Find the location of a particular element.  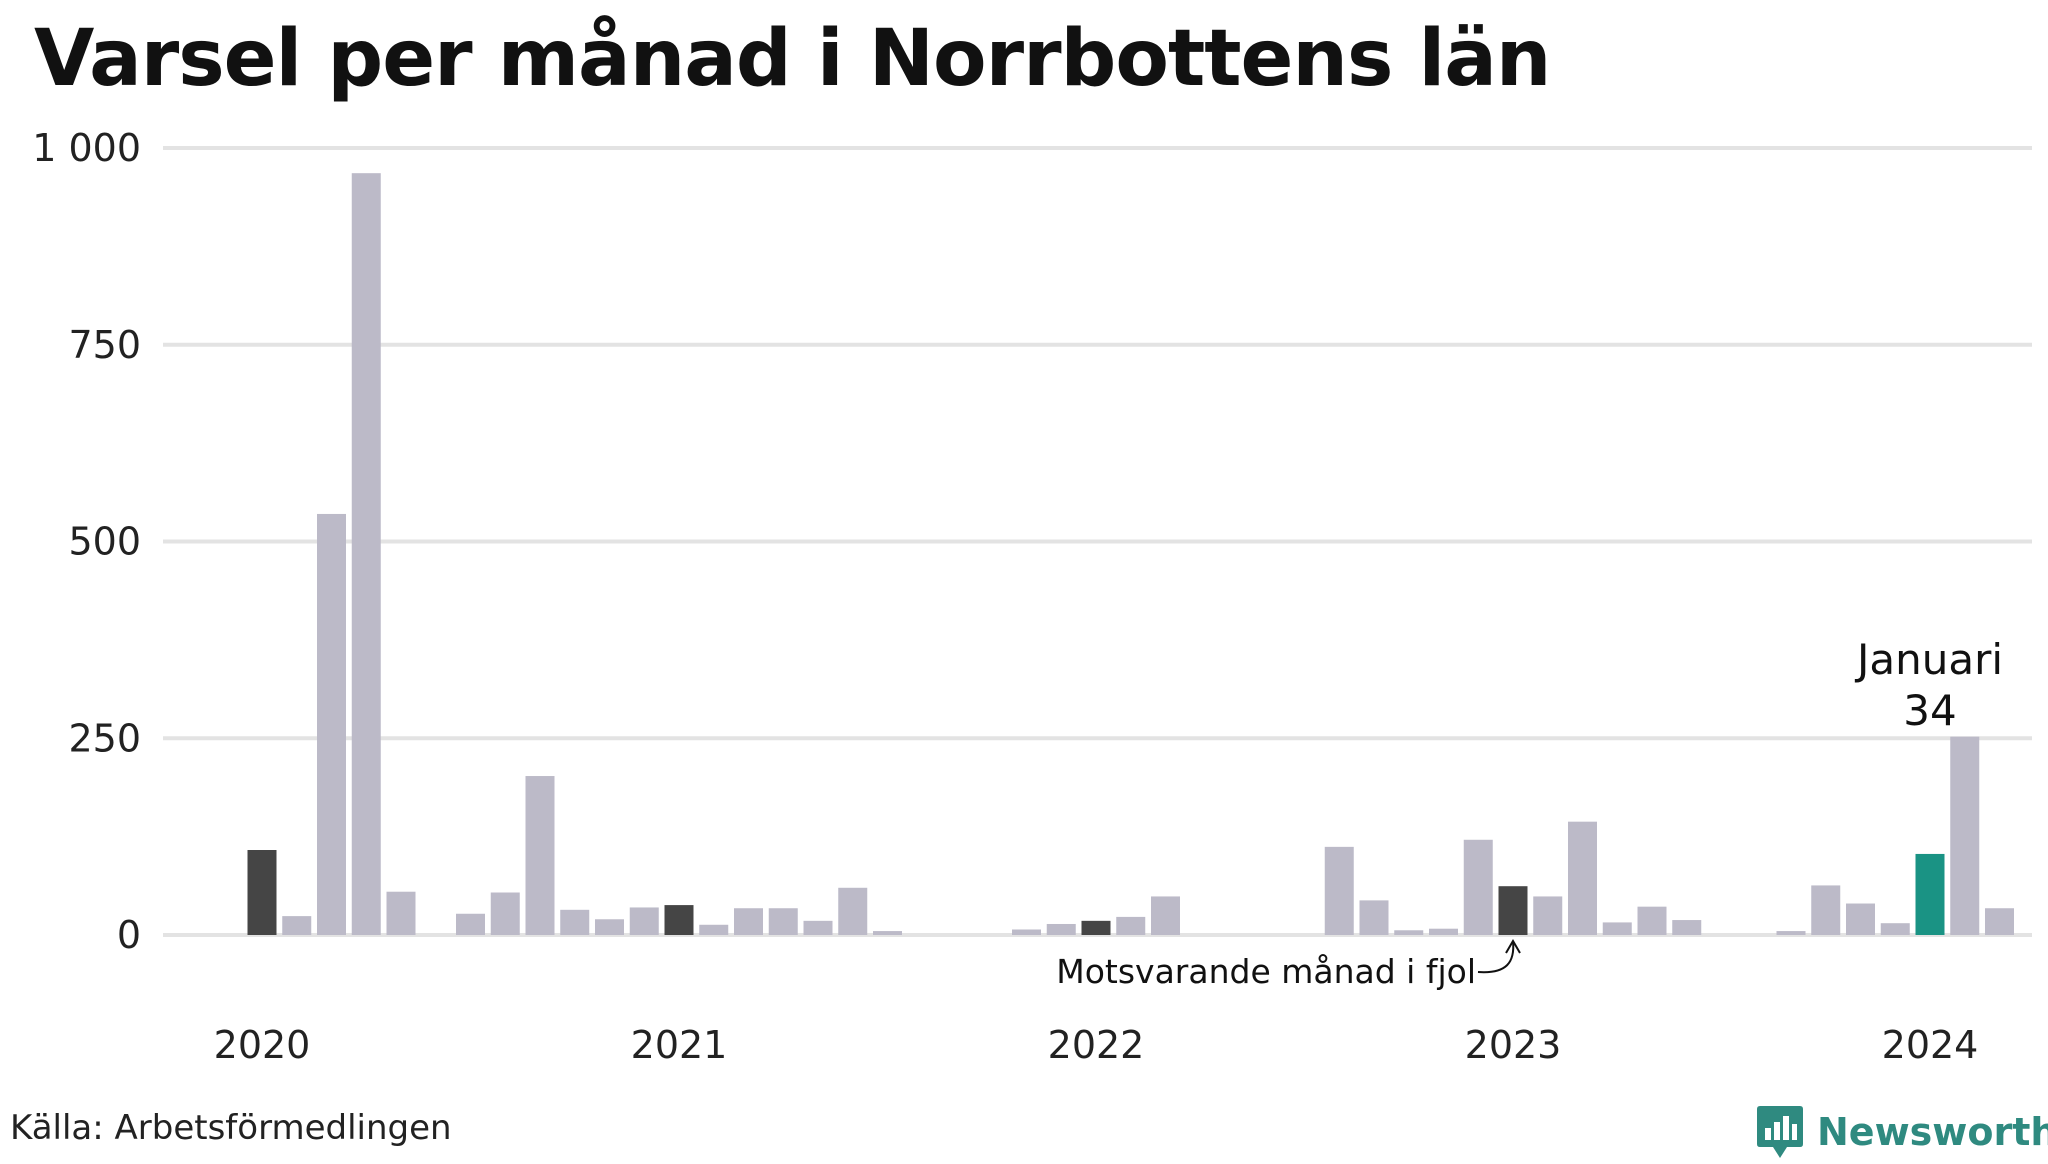

x-tick-label: 2024 is located at coordinates (1930, 1045).